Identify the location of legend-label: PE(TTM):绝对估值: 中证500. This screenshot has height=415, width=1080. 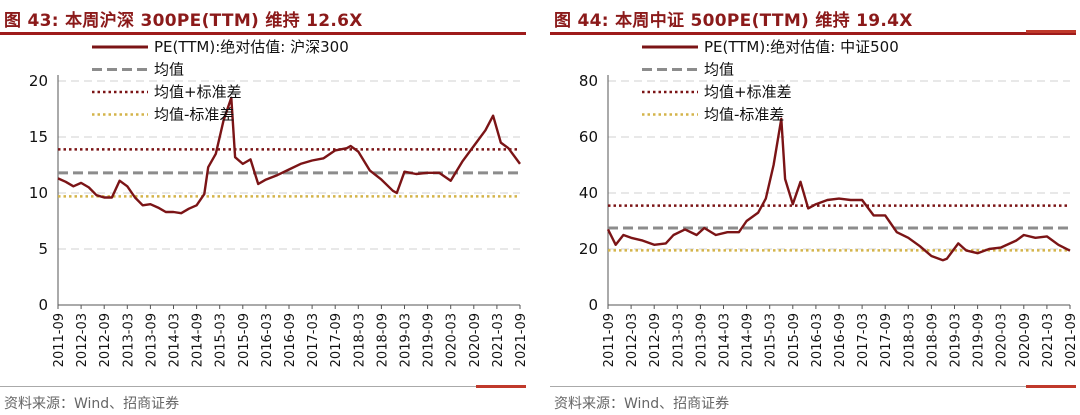
(801, 47).